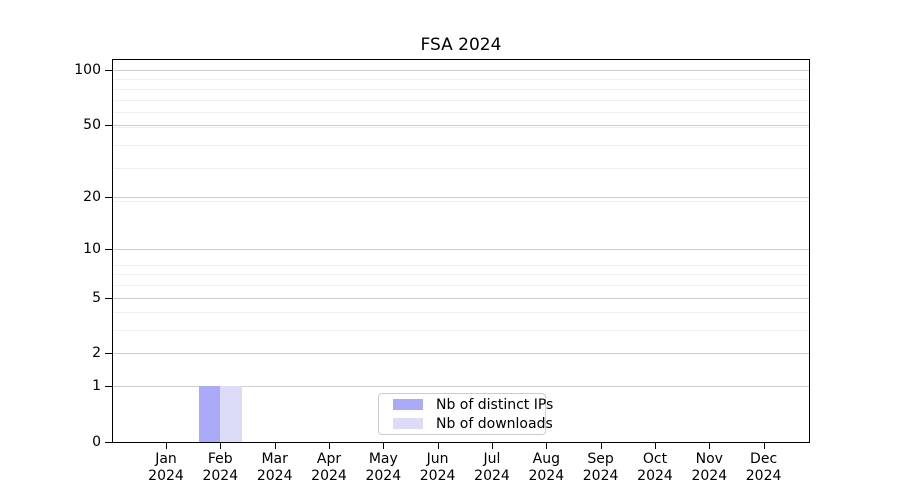 Image resolution: width=900 pixels, height=500 pixels. I want to click on x-tick-label: Mar 2024, so click(275, 468).